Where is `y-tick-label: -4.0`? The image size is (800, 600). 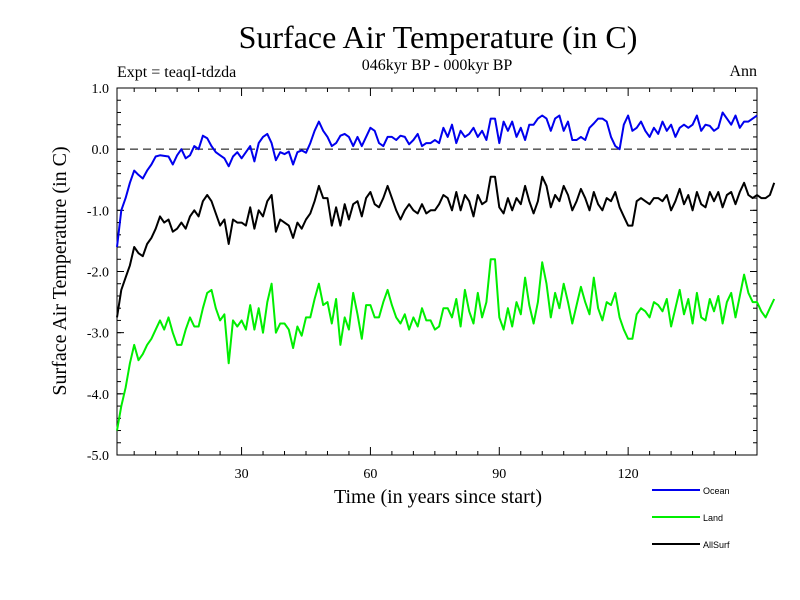 y-tick-label: -4.0 is located at coordinates (98, 395).